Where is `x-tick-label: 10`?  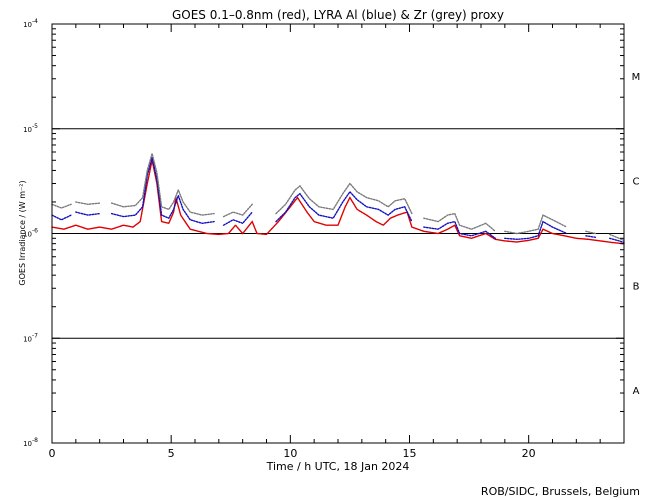 x-tick-label: 10 is located at coordinates (290, 453).